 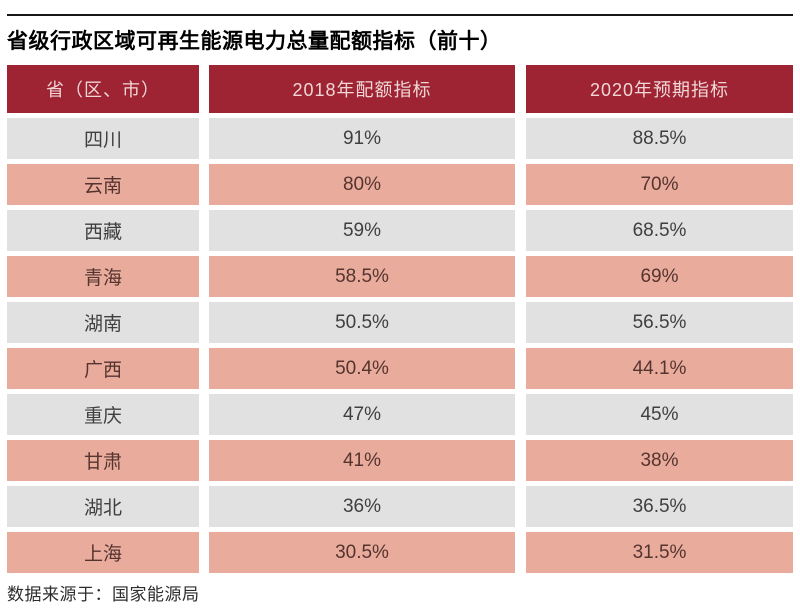 I want to click on expected-2020-cell: 69%, so click(x=659, y=276).